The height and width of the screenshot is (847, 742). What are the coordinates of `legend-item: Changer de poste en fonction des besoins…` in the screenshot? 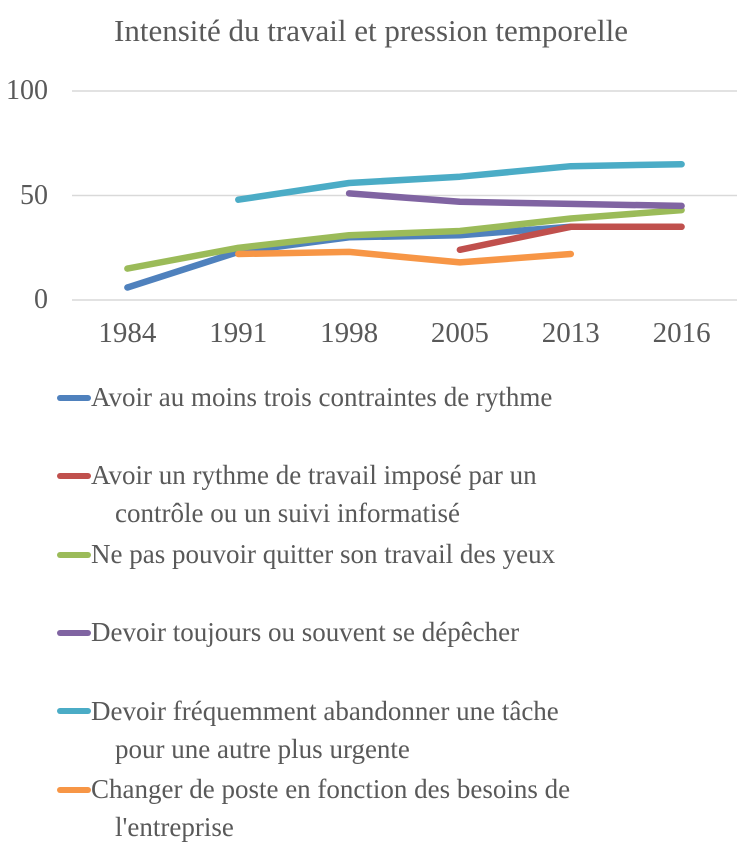 It's located at (399, 808).